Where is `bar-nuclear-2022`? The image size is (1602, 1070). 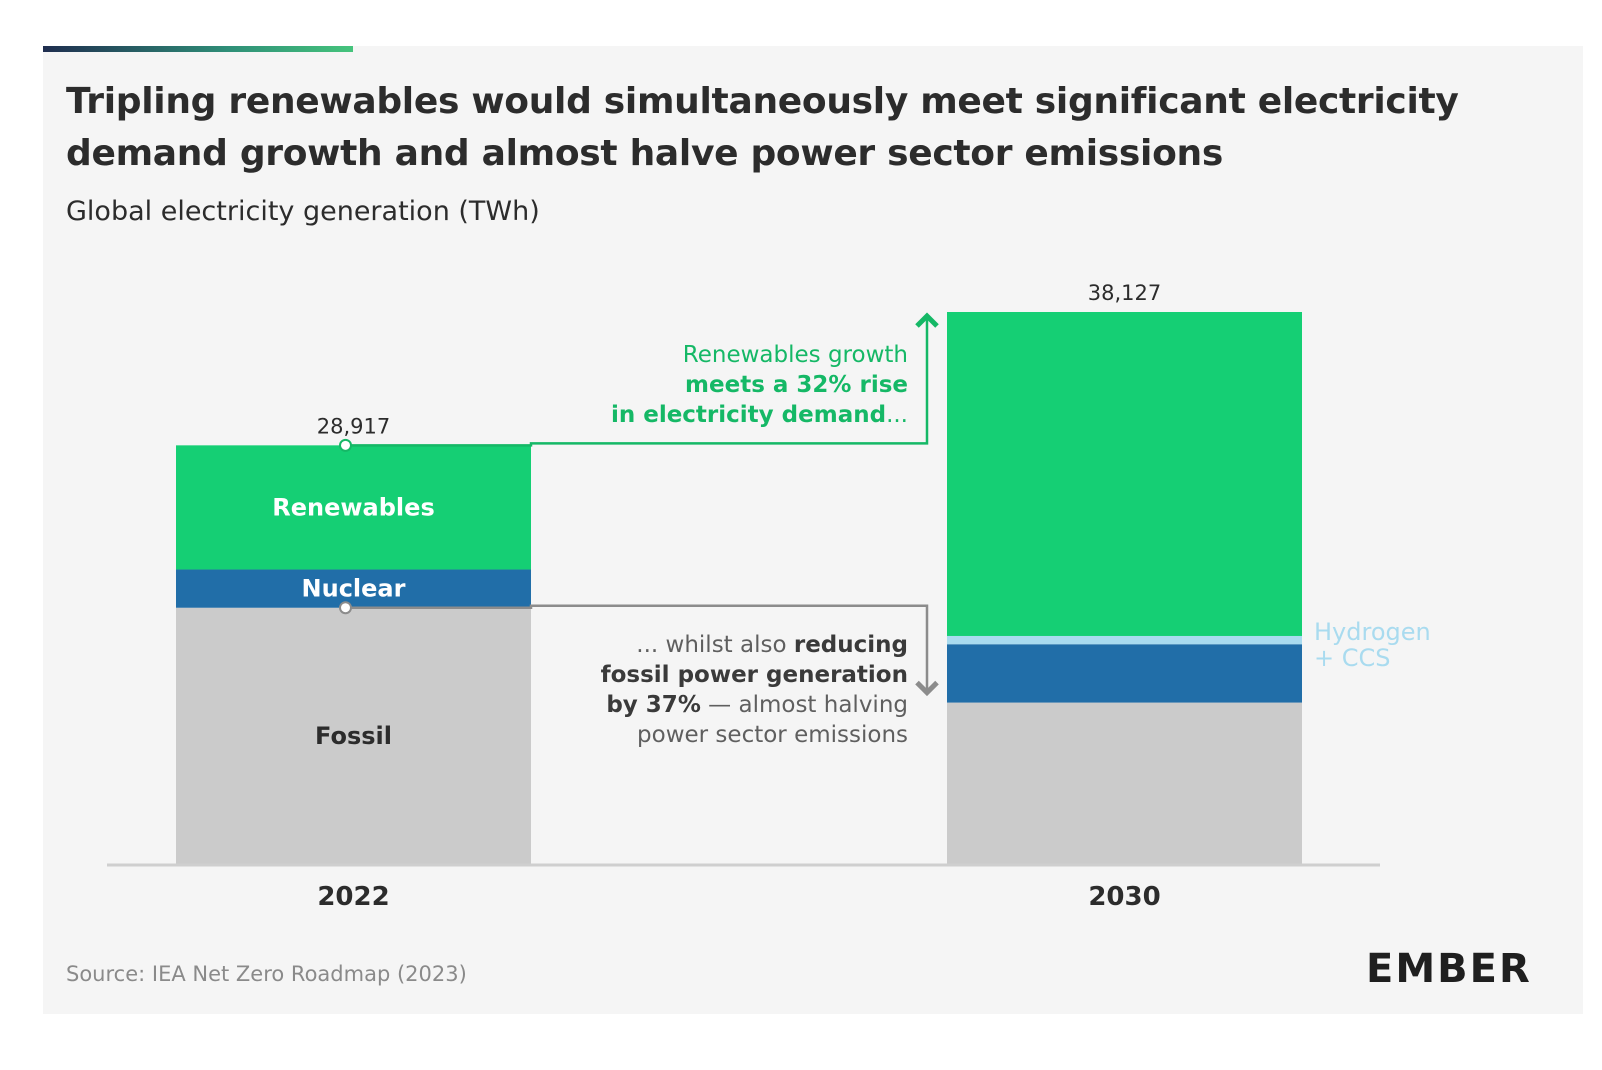 bar-nuclear-2022 is located at coordinates (353, 588).